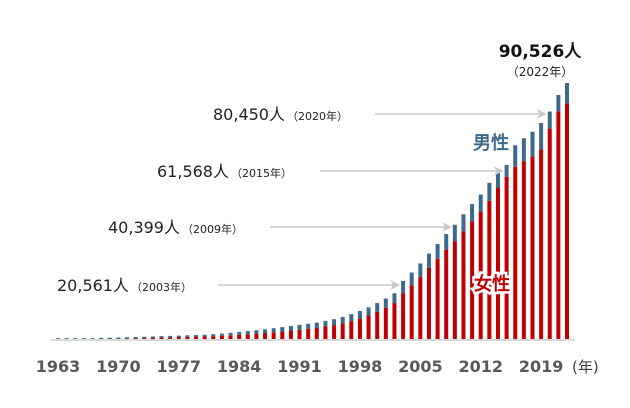 Image resolution: width=630 pixels, height=408 pixels. I want to click on bar-male-1994, so click(325, 323).